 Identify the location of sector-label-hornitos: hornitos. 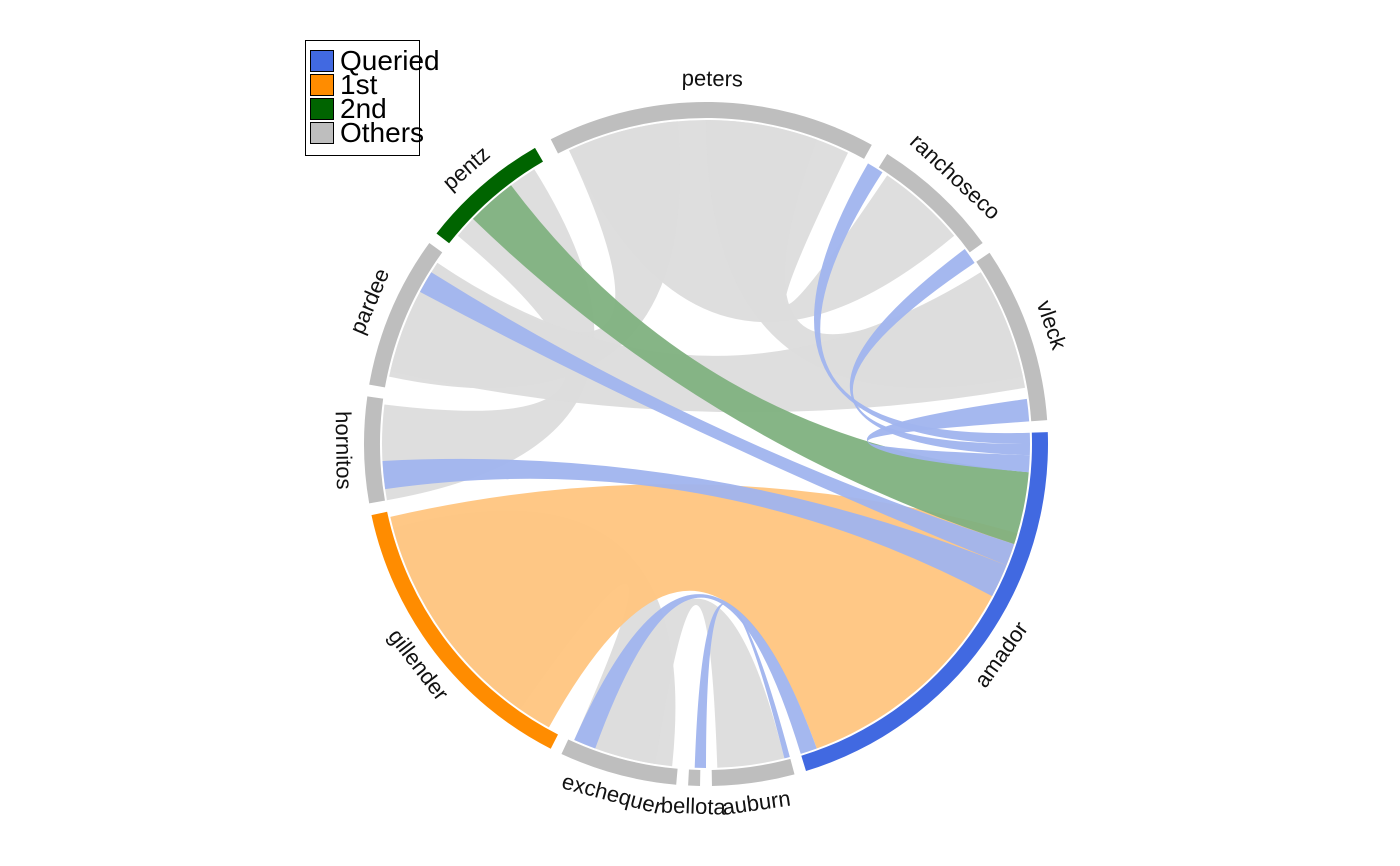
(344, 450).